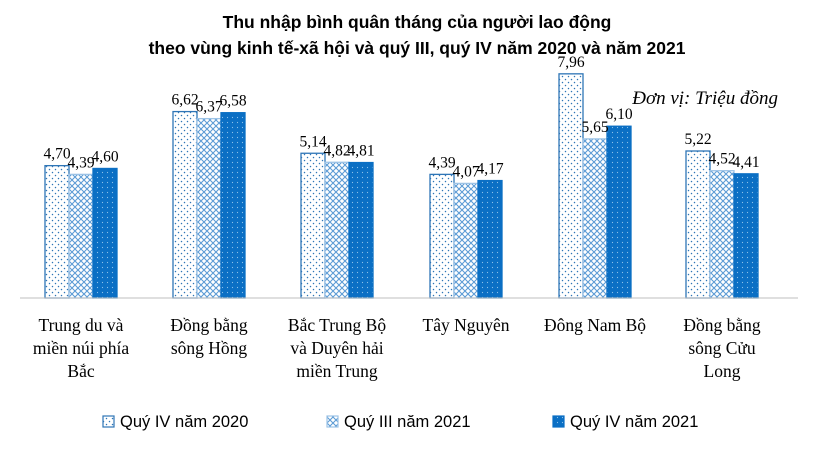 This screenshot has height=466, width=834. I want to click on category-label-c2-l2: miền Trung, so click(336, 371).